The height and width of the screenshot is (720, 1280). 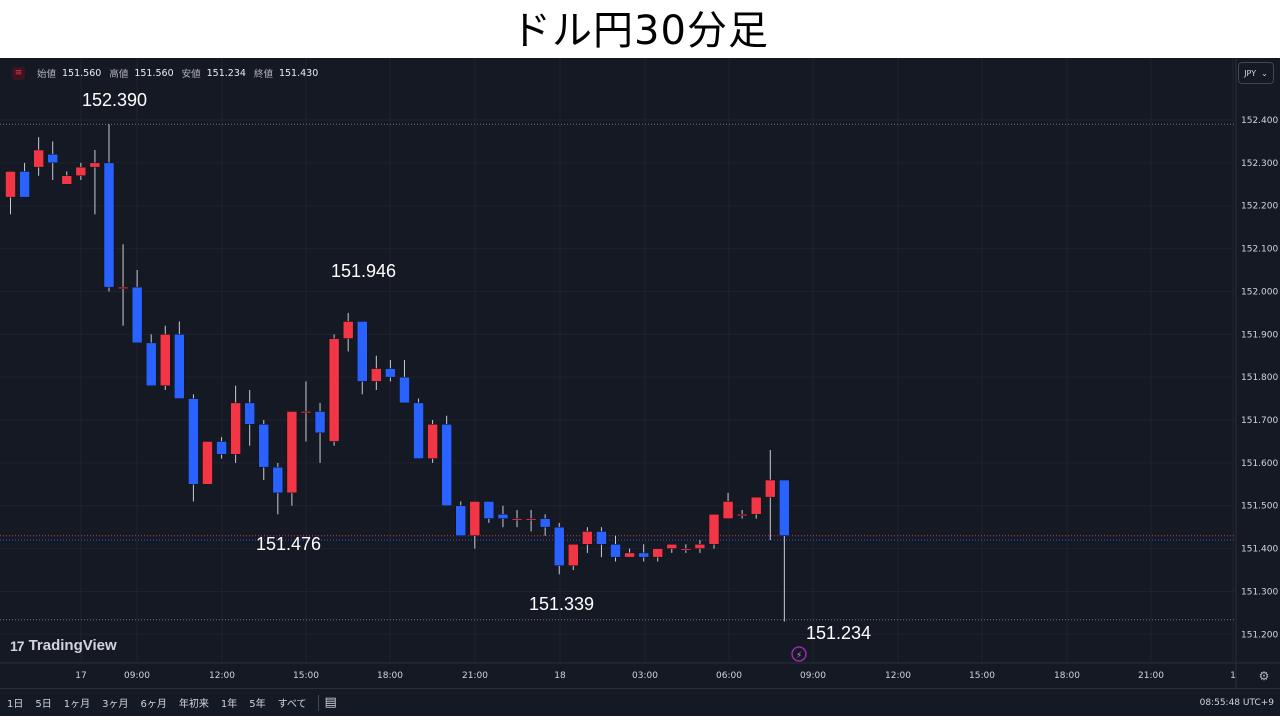 I want to click on open-label: 始値, so click(x=47, y=74).